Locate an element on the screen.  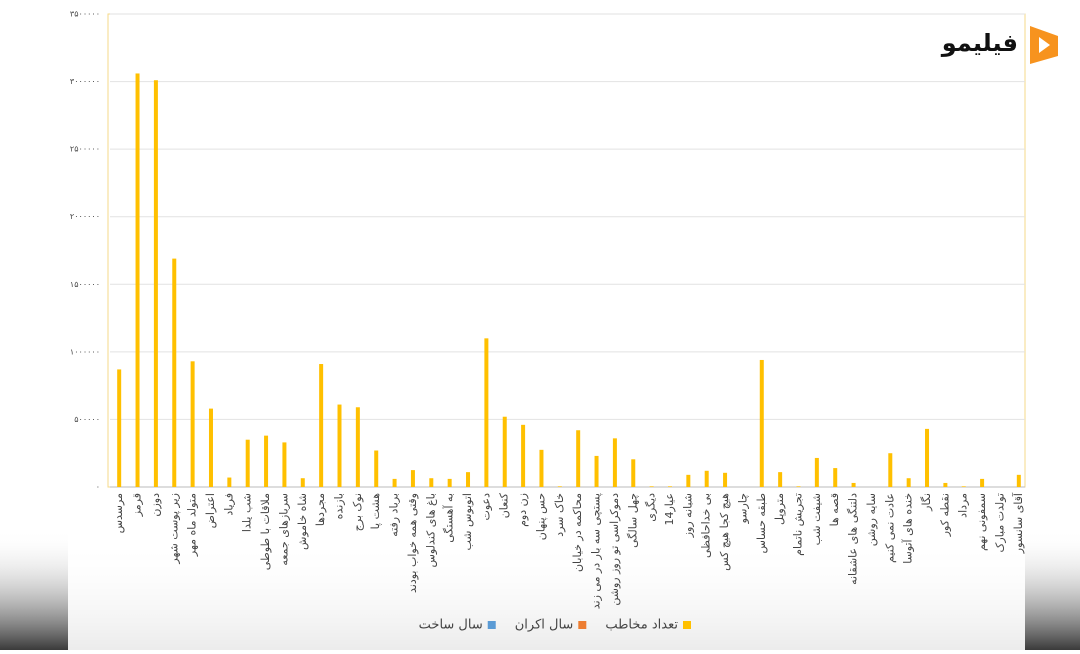
logo: فیلیمو is located at coordinates (999, 45).